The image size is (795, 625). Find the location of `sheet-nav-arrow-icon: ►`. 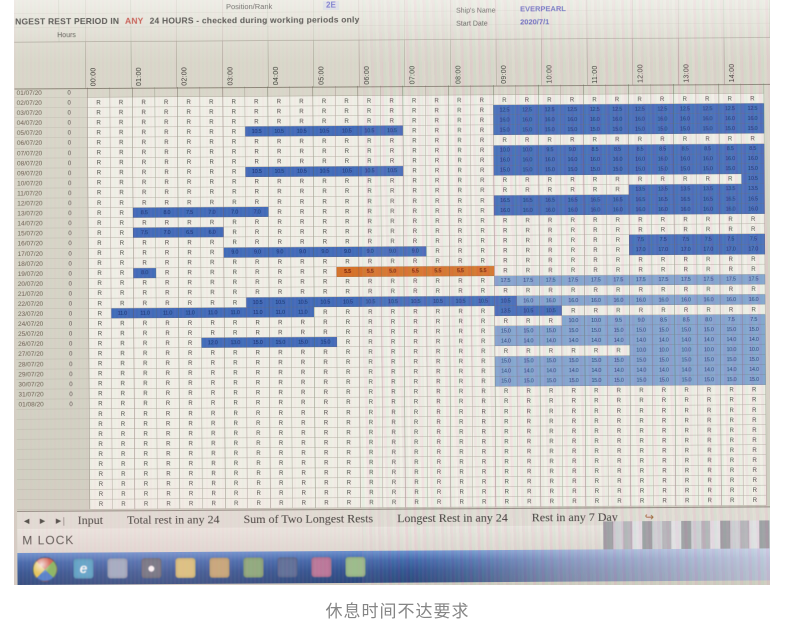

sheet-nav-arrow-icon: ► is located at coordinates (43, 520).